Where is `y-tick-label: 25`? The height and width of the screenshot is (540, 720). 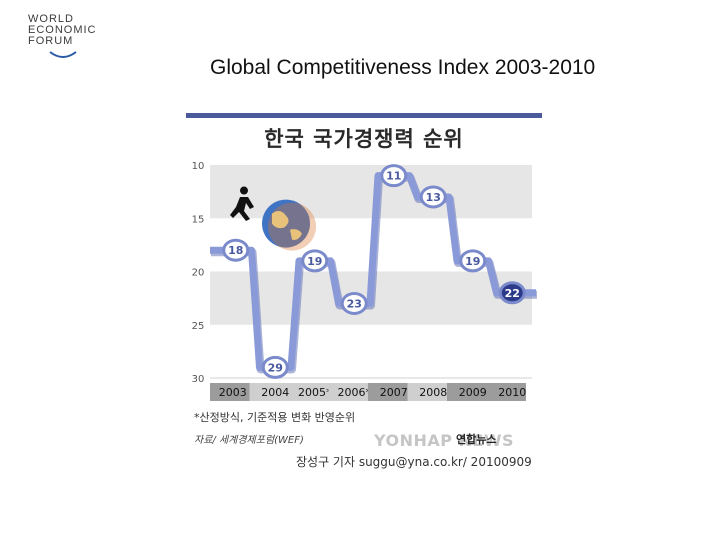
y-tick-label: 25 is located at coordinates (198, 326).